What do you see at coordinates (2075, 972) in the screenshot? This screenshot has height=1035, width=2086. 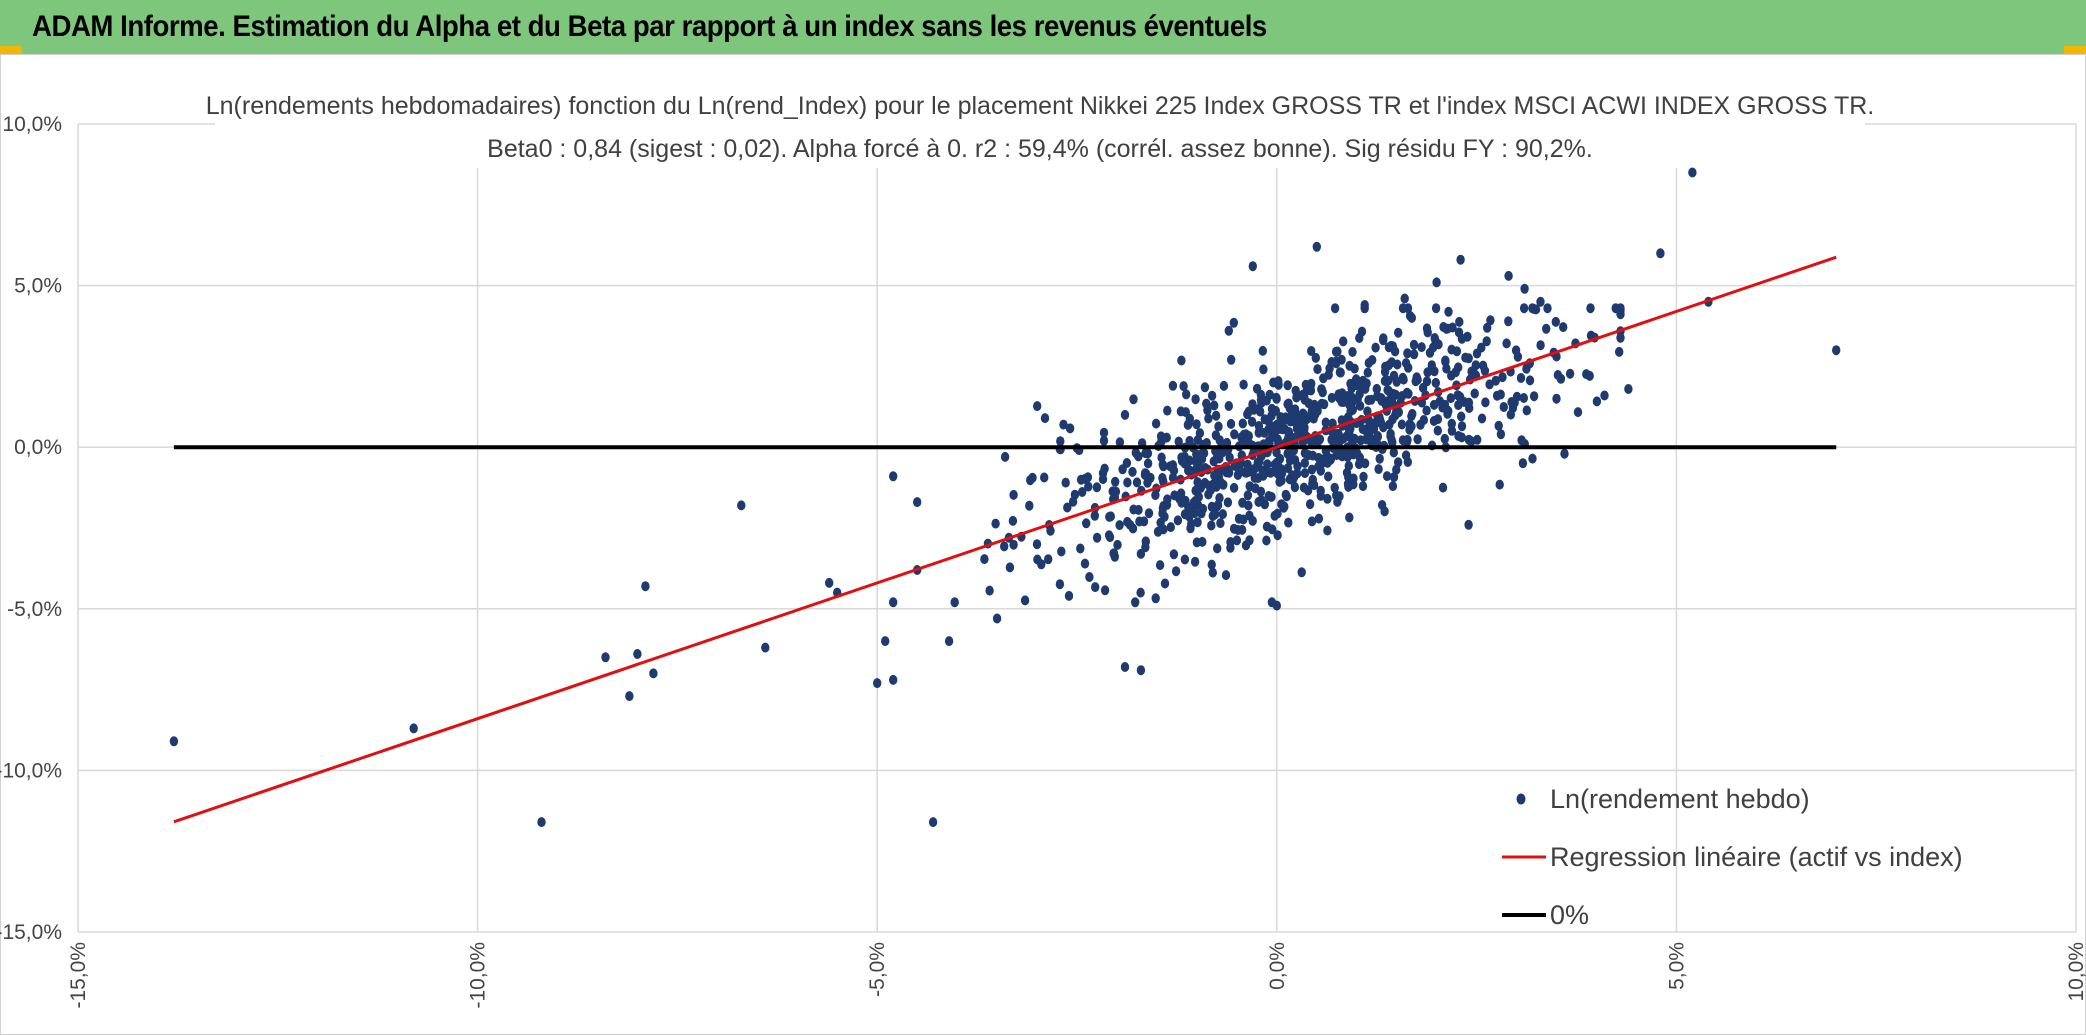 I see `x-tick-label: 10,0%` at bounding box center [2075, 972].